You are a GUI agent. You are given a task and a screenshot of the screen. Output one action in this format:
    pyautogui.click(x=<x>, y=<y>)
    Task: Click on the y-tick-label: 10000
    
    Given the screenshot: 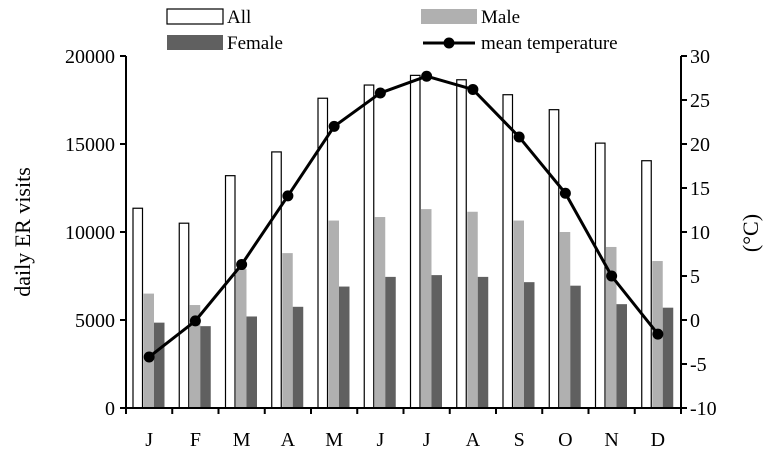 What is the action you would take?
    pyautogui.click(x=90, y=233)
    